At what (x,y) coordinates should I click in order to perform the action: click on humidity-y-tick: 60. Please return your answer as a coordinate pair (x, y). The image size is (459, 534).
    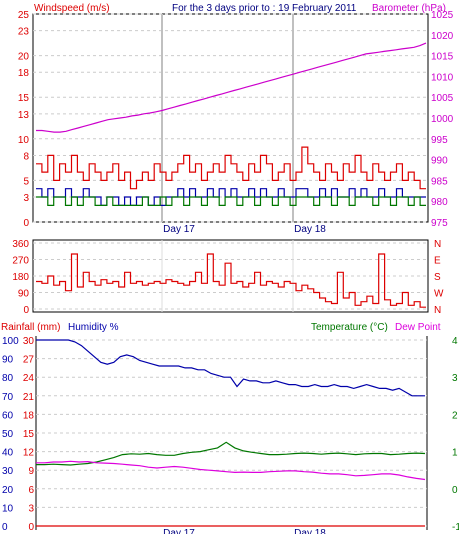
    Looking at the image, I should click on (8, 415).